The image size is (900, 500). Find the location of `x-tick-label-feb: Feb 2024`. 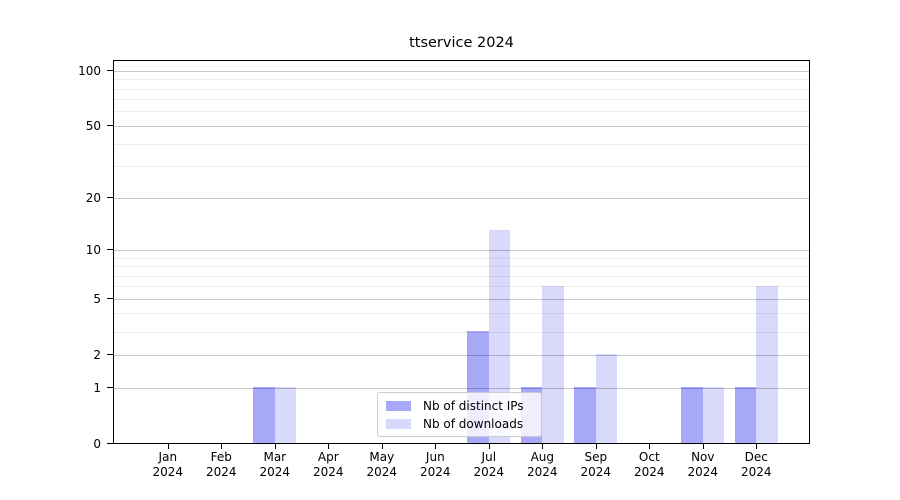

x-tick-label-feb: Feb 2024 is located at coordinates (221, 465).